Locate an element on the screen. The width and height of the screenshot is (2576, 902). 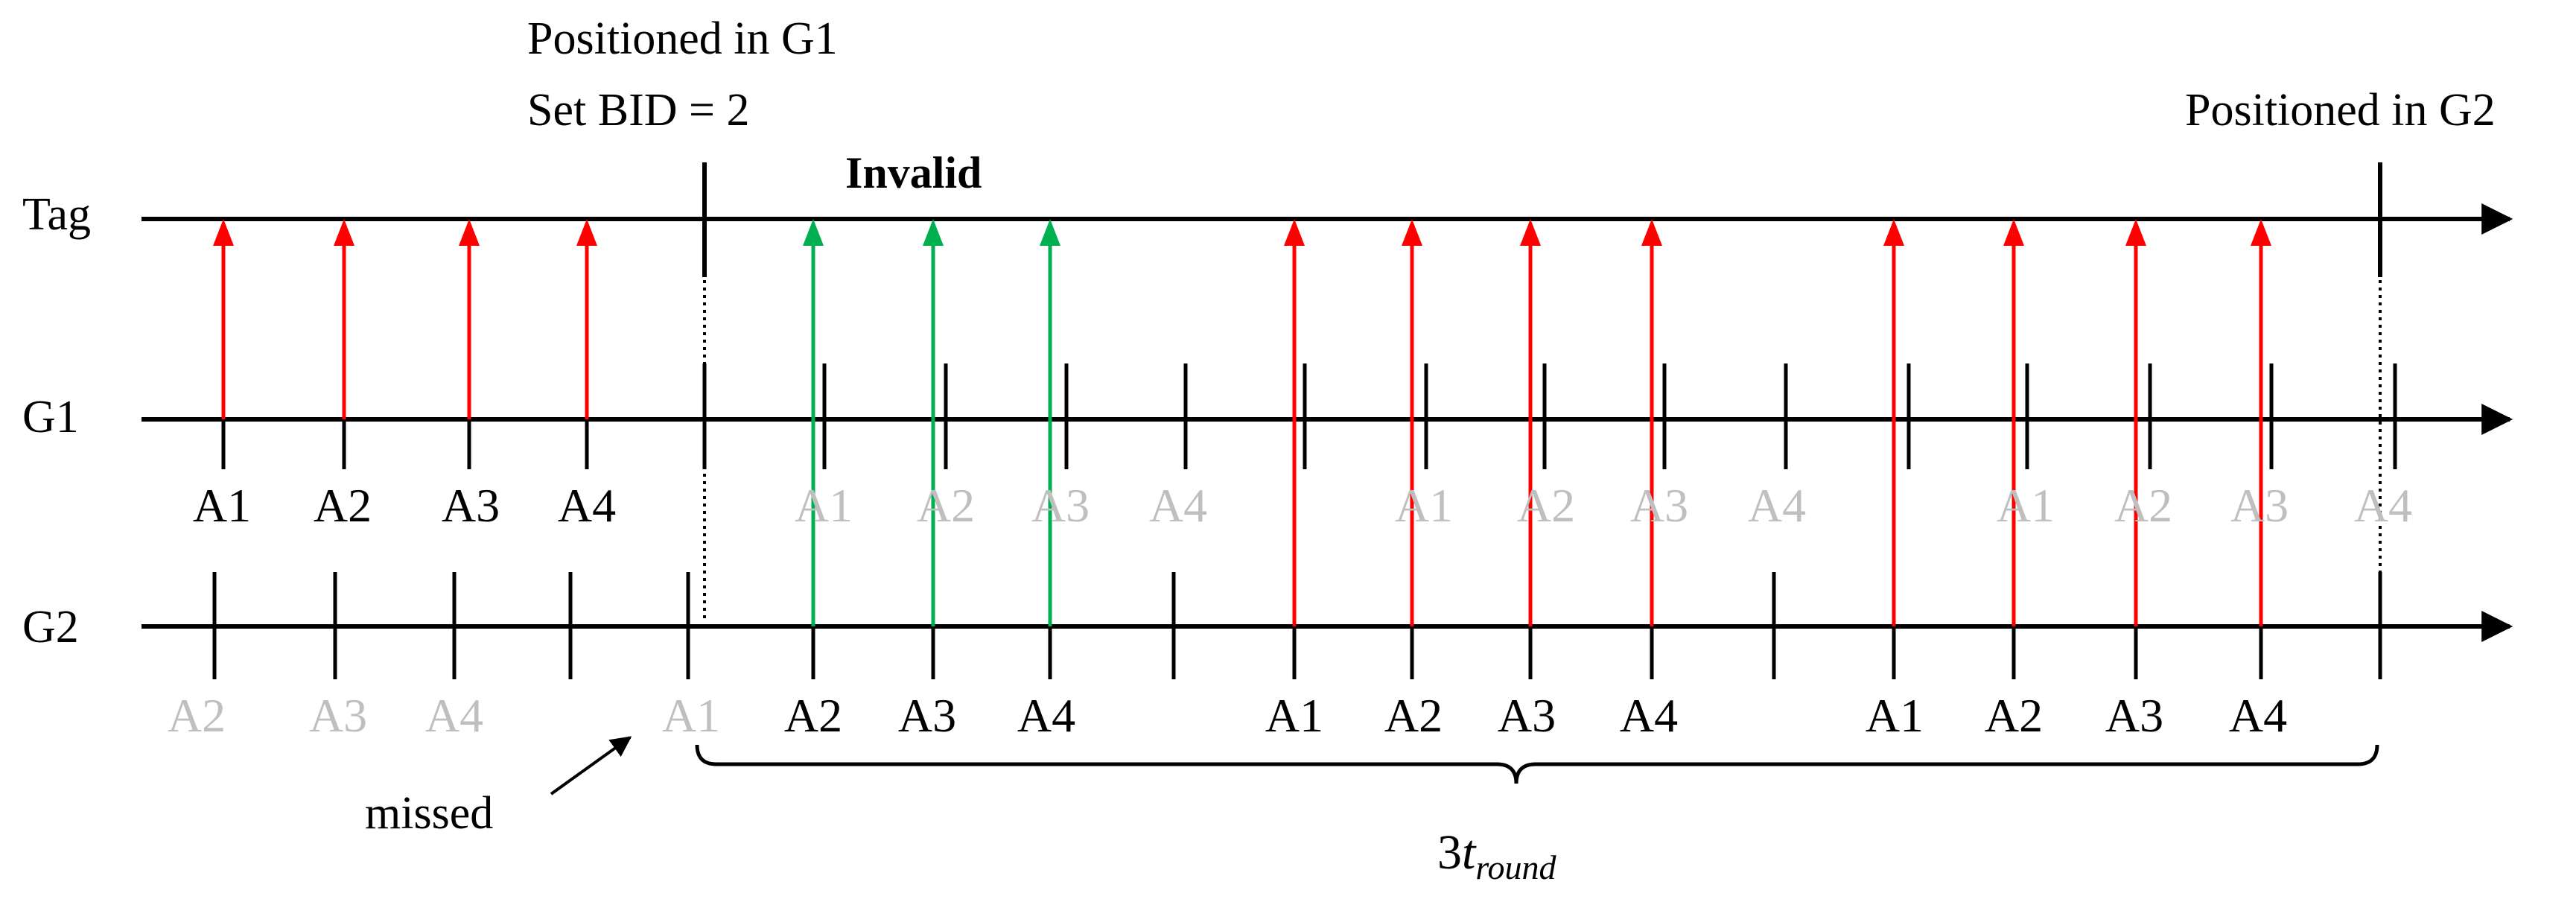
g1-slot-labels: A1 A2 A3 A4 A1 A2 A3 A4 A1 A2 A3 A4 A1 A2 A3 A4 is located at coordinates (1302, 505).